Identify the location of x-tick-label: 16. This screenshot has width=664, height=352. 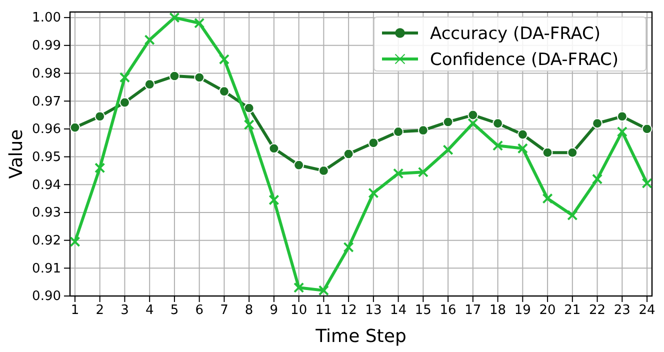
(448, 310).